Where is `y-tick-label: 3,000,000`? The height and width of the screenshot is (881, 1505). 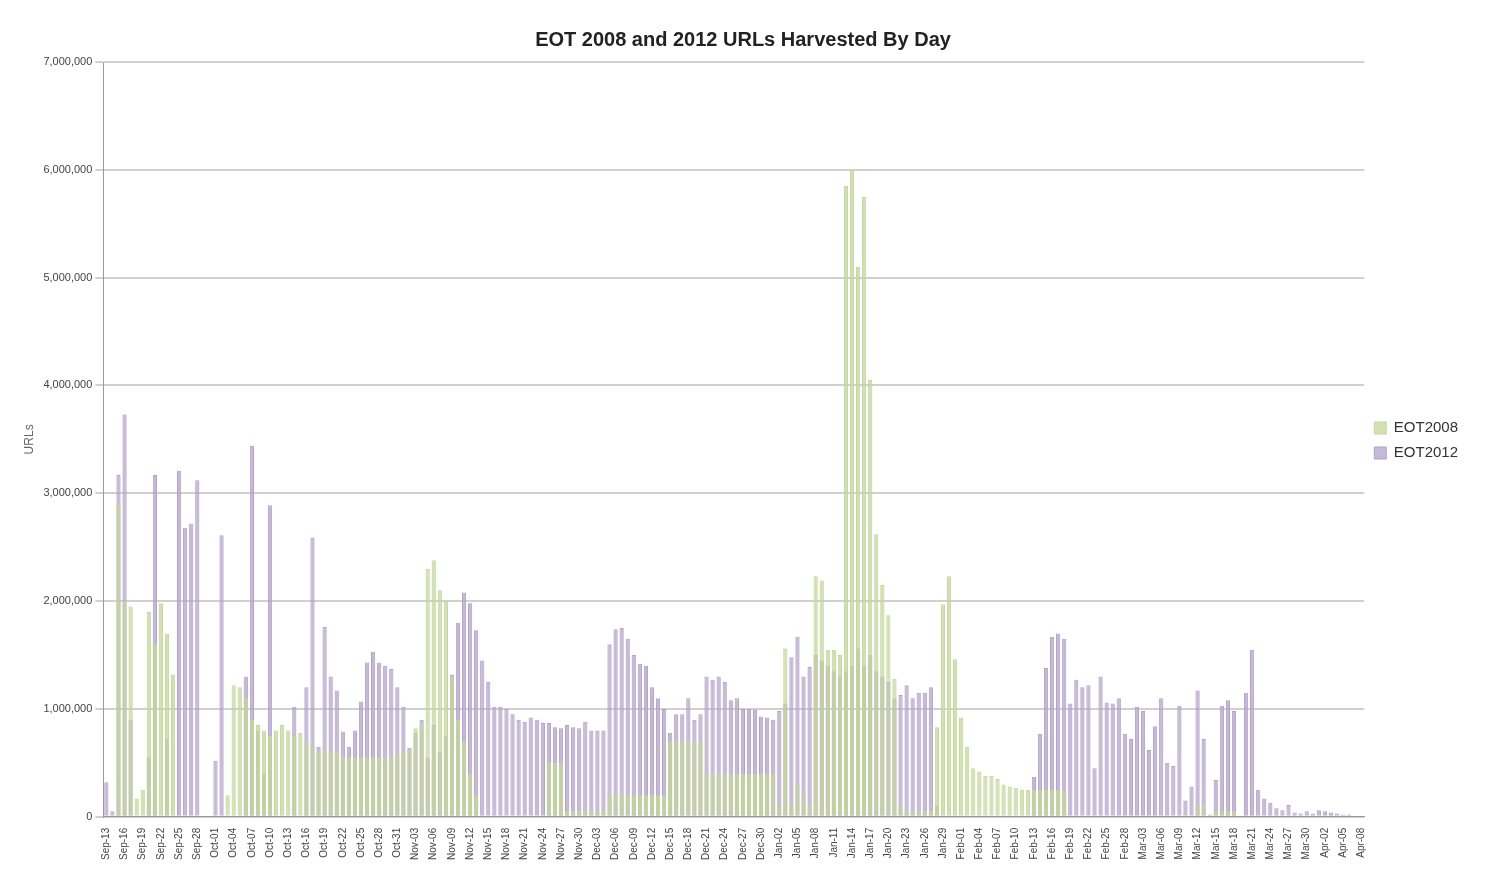
y-tick-label: 3,000,000 is located at coordinates (68, 492).